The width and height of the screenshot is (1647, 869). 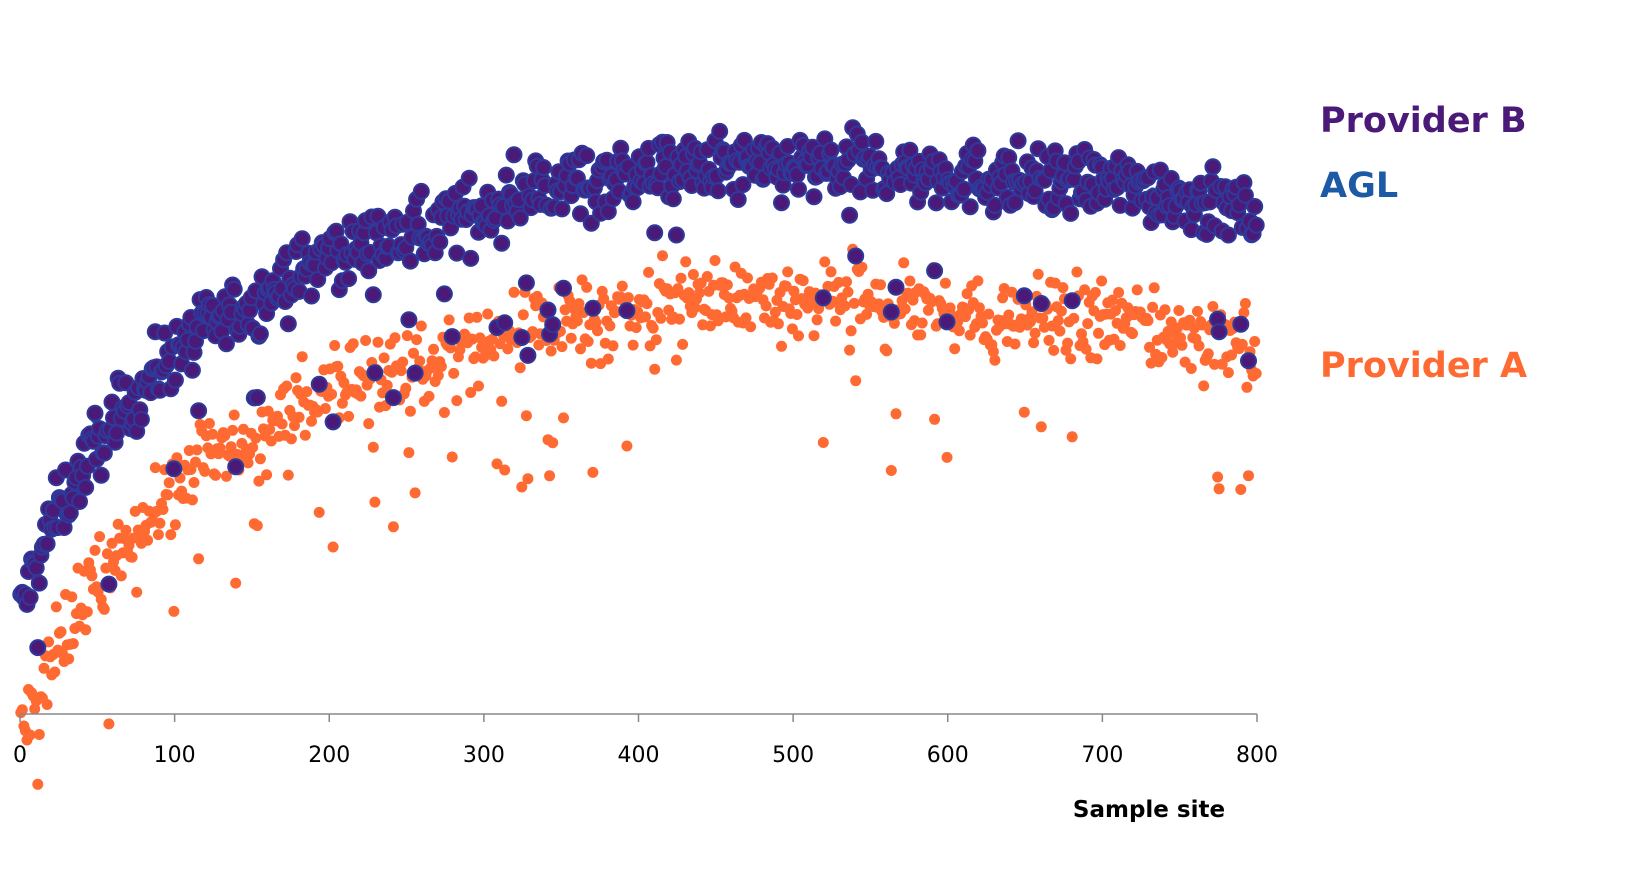 I want to click on x-tick-label: 0, so click(x=20, y=755).